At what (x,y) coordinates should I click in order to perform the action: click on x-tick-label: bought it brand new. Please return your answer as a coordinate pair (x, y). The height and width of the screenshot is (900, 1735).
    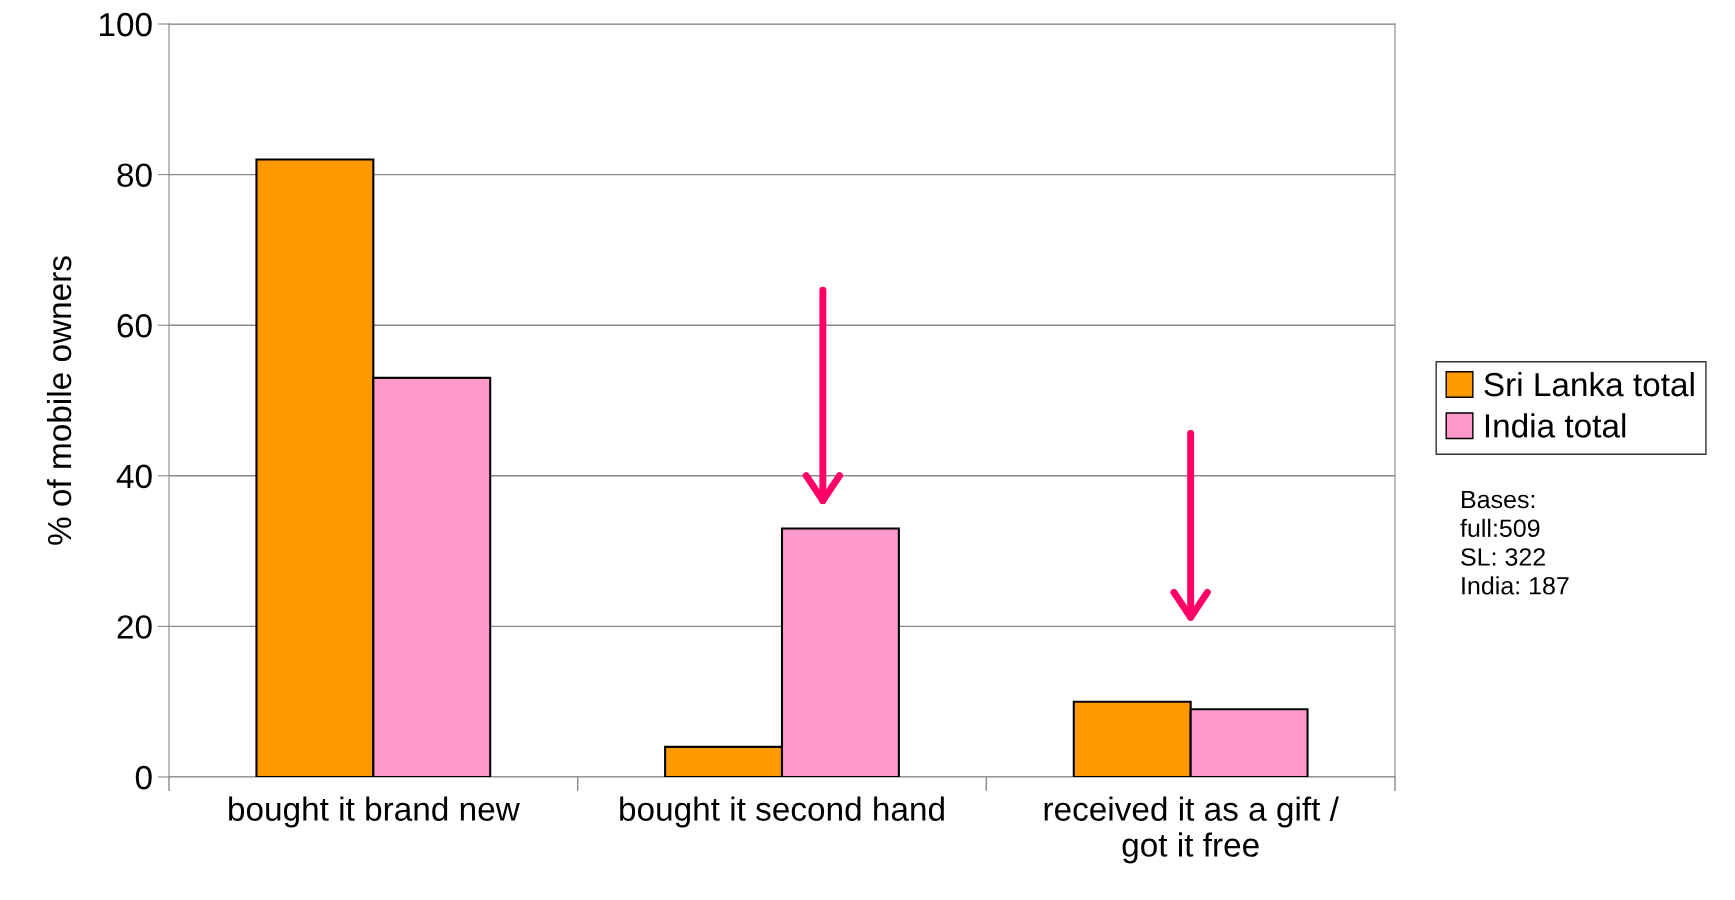
    Looking at the image, I should click on (374, 812).